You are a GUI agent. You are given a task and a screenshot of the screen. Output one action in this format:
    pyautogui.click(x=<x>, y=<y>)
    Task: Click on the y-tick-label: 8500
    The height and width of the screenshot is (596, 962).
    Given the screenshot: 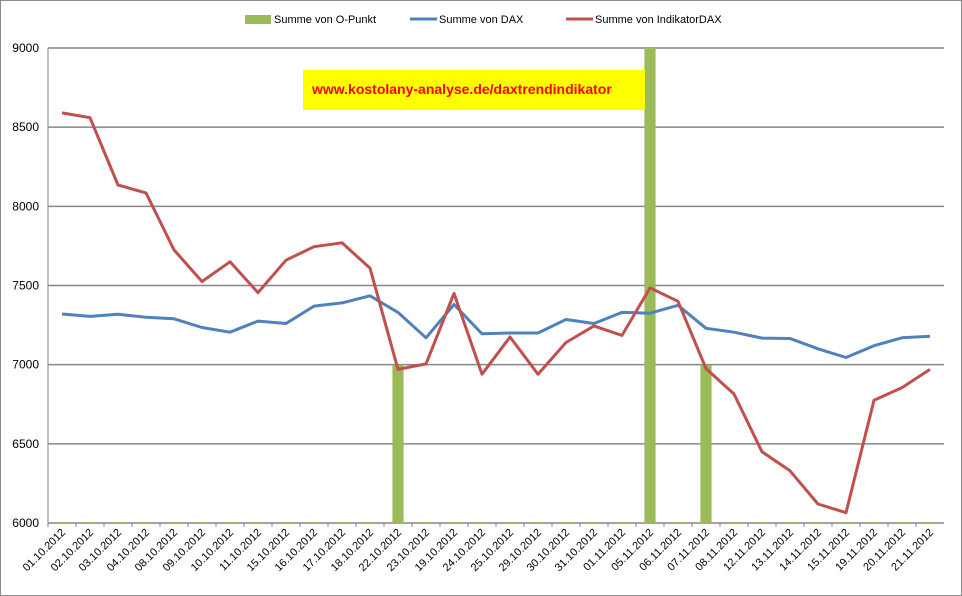 What is the action you would take?
    pyautogui.click(x=25, y=127)
    